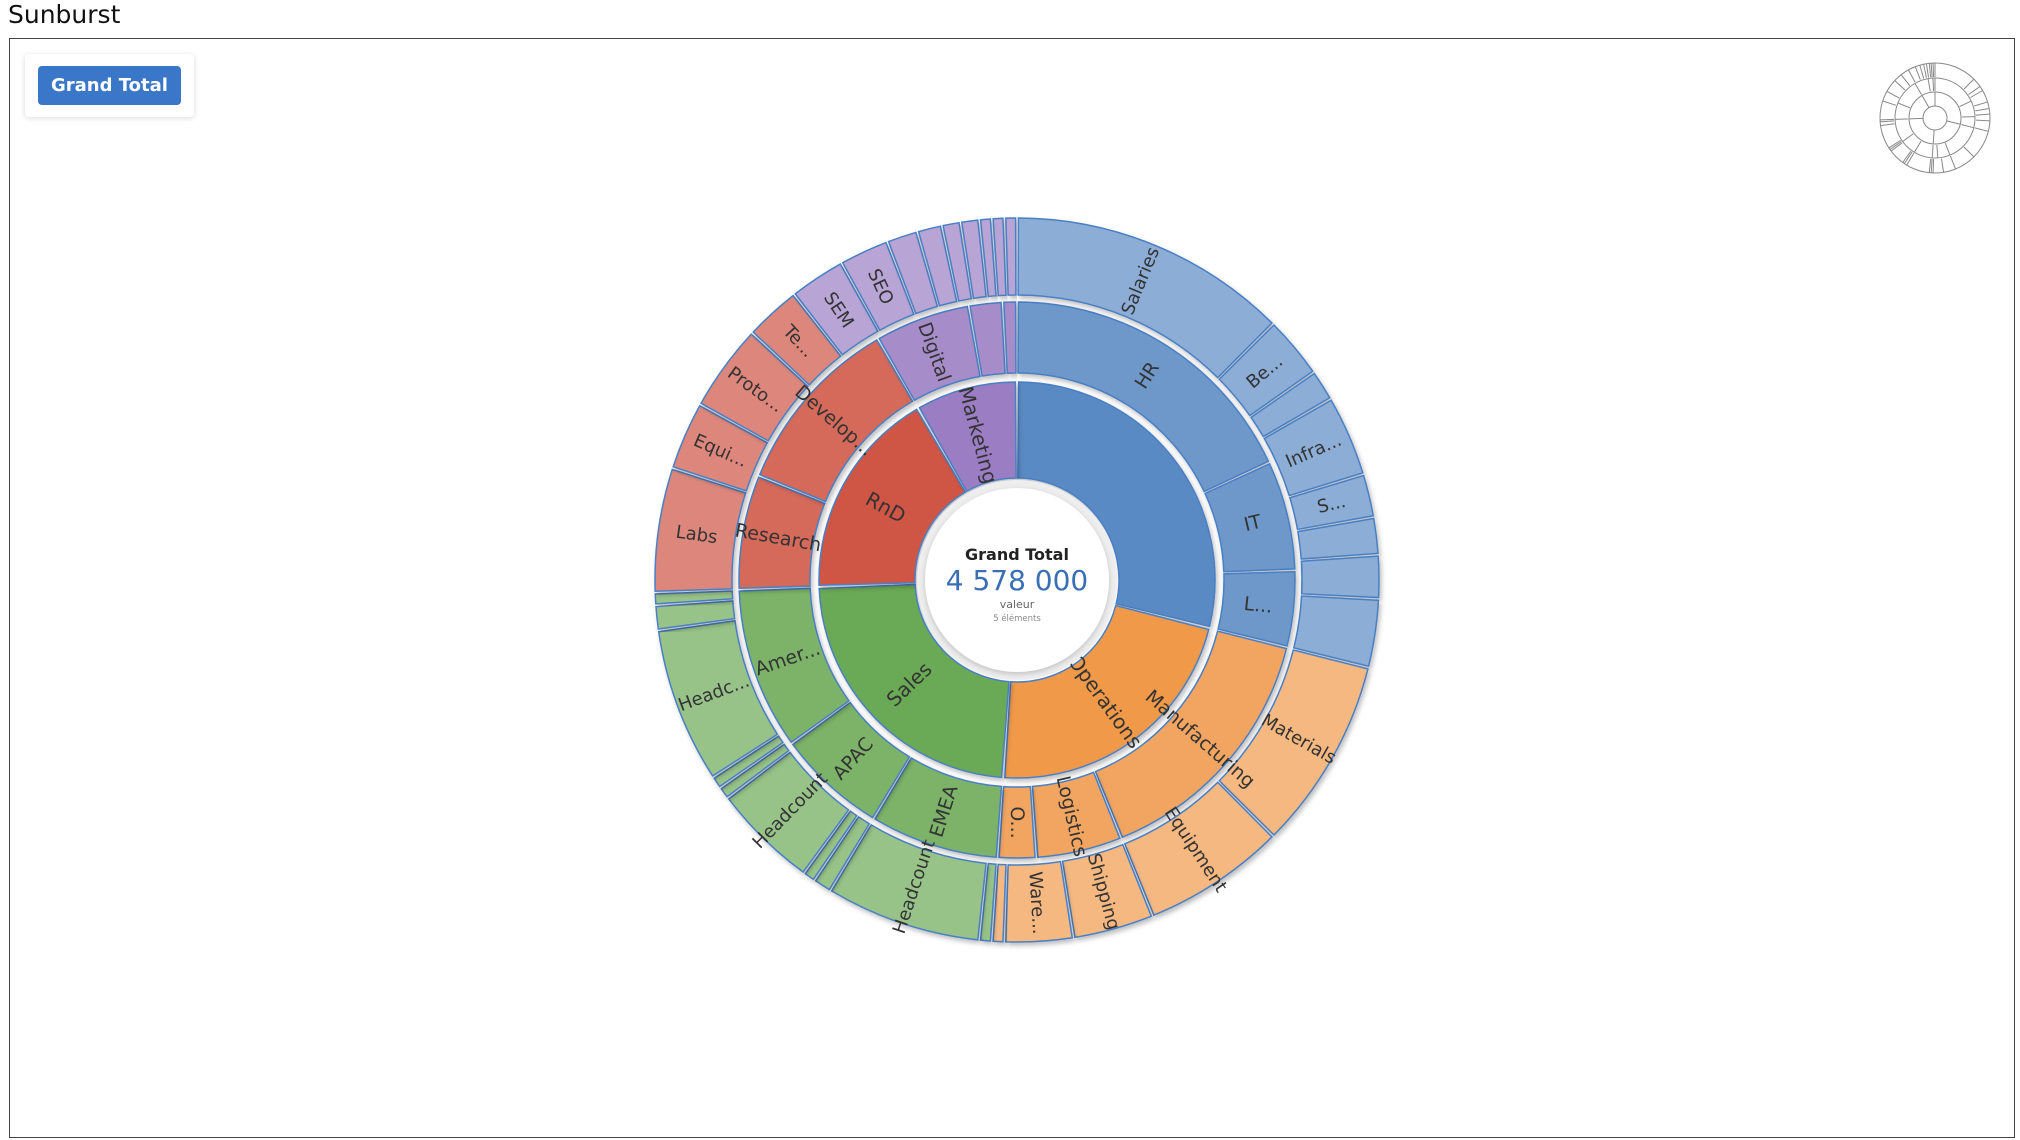  Describe the element at coordinates (938, 807) in the screenshot. I see `segment-l2-emea` at that location.